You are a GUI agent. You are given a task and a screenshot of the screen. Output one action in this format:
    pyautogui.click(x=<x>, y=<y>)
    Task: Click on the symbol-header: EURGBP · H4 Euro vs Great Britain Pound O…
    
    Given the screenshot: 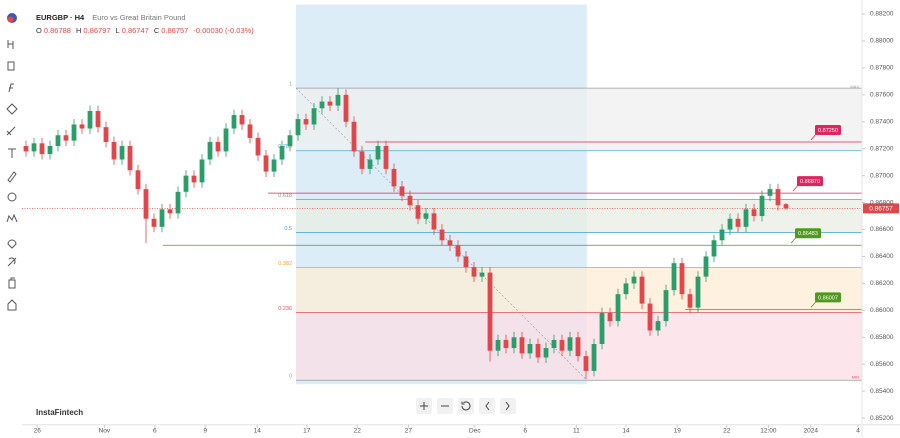 What is the action you would take?
    pyautogui.click(x=147, y=24)
    